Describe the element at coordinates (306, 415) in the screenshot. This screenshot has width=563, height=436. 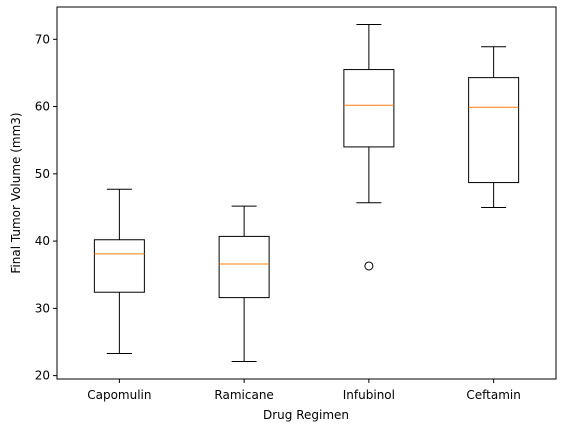
I see `x-axis-label: Drug Regimen` at that location.